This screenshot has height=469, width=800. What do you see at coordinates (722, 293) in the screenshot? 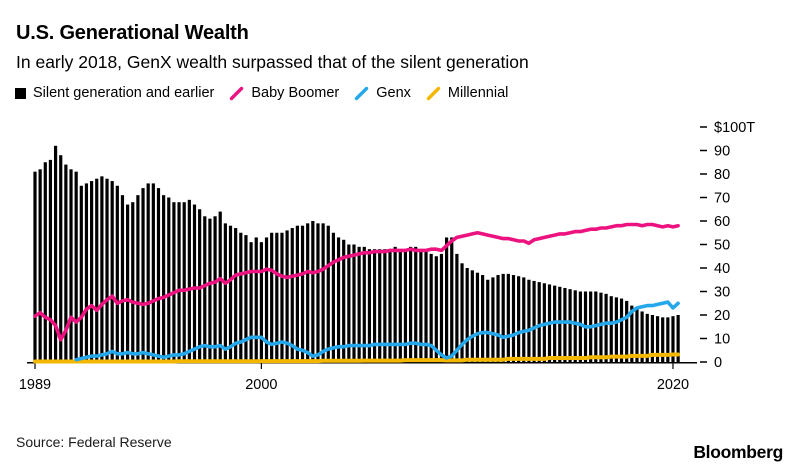
I see `svg-text: 30` at bounding box center [722, 293].